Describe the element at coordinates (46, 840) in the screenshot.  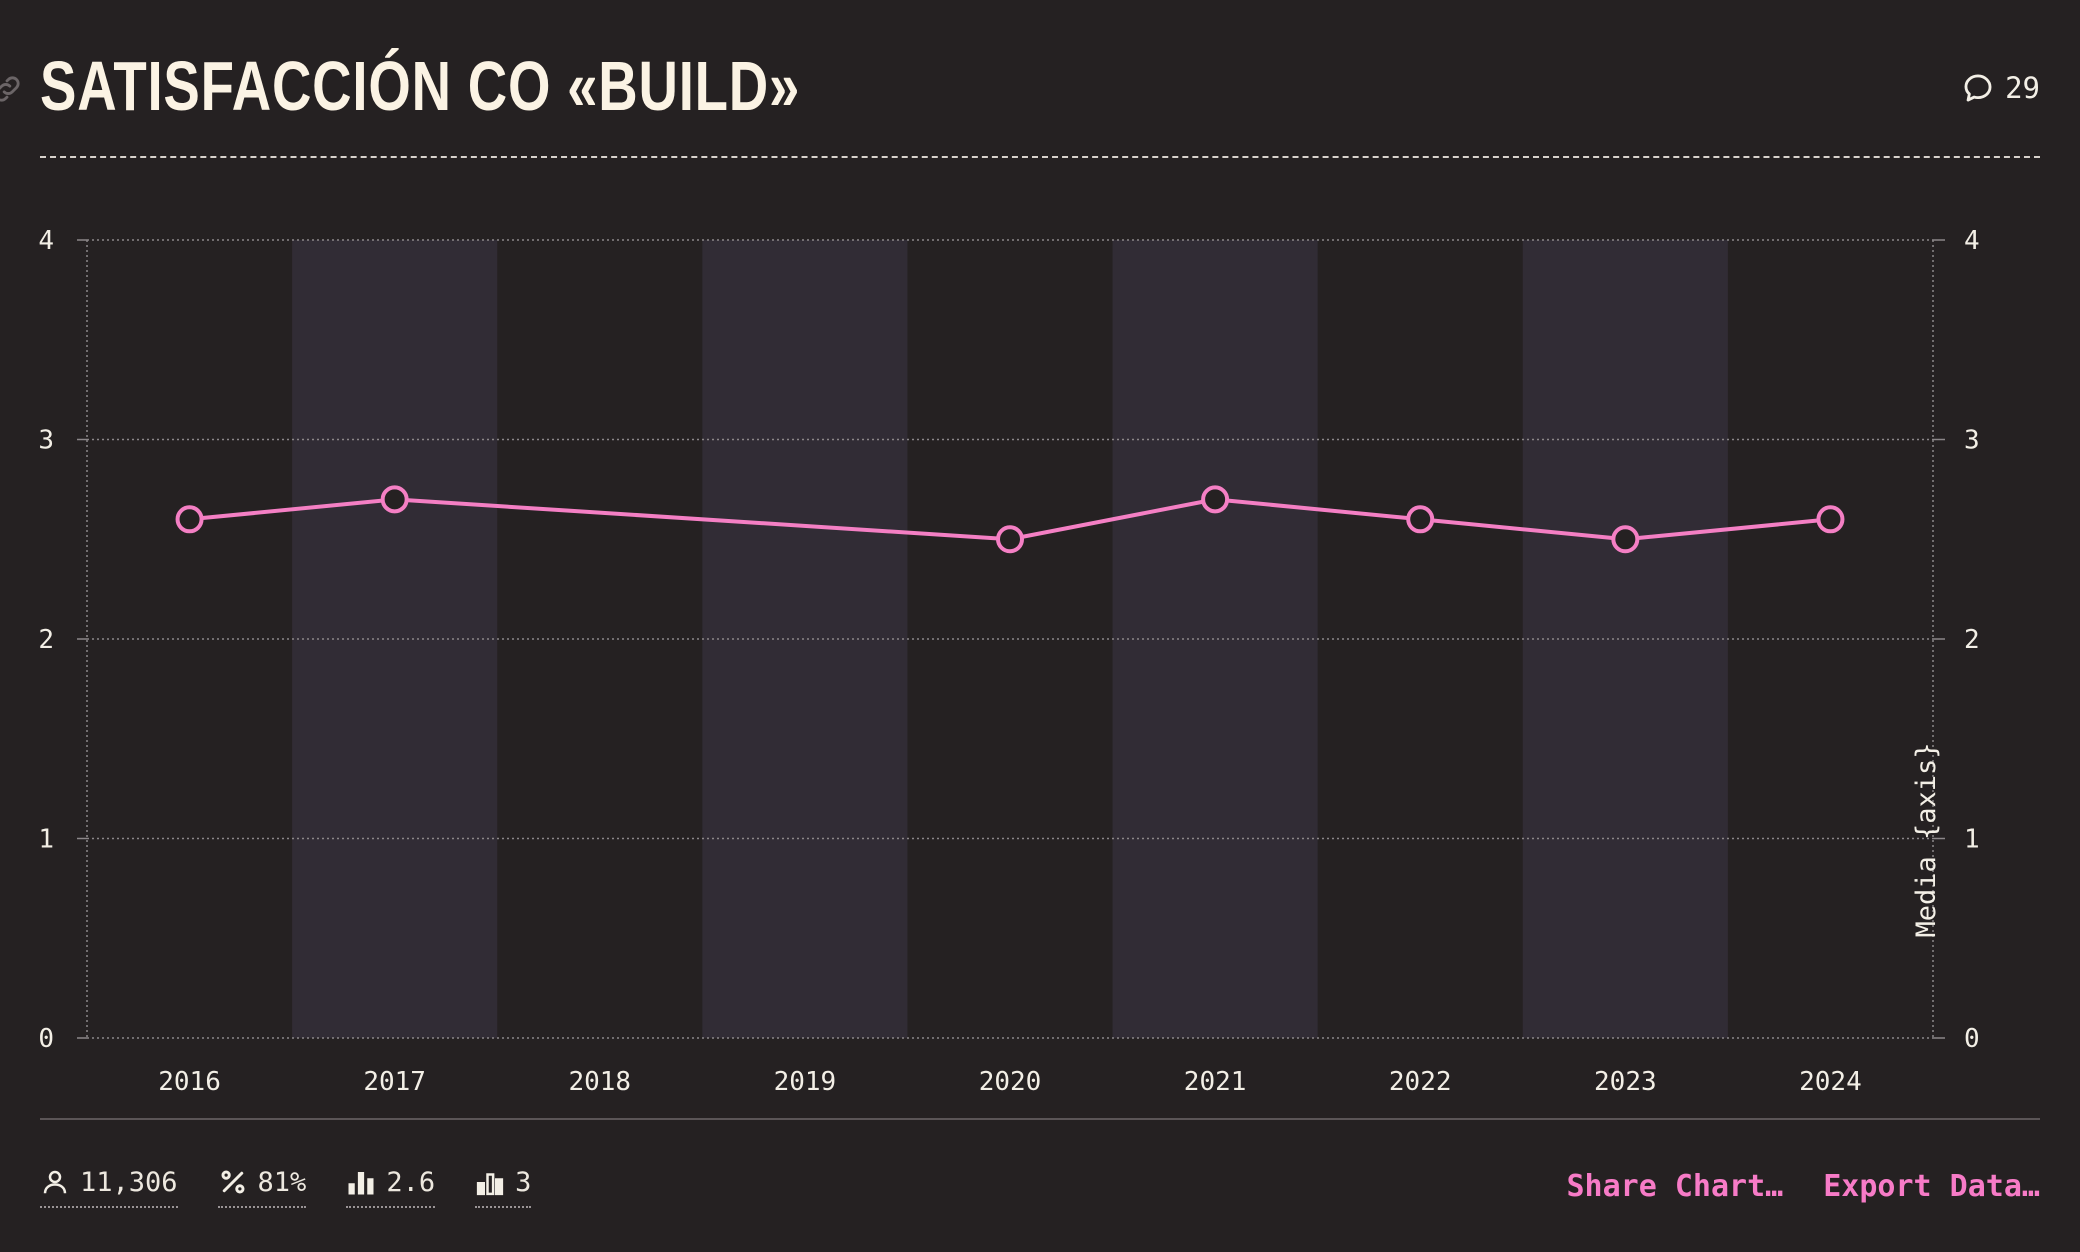
I see `y-tick-label: 1` at that location.